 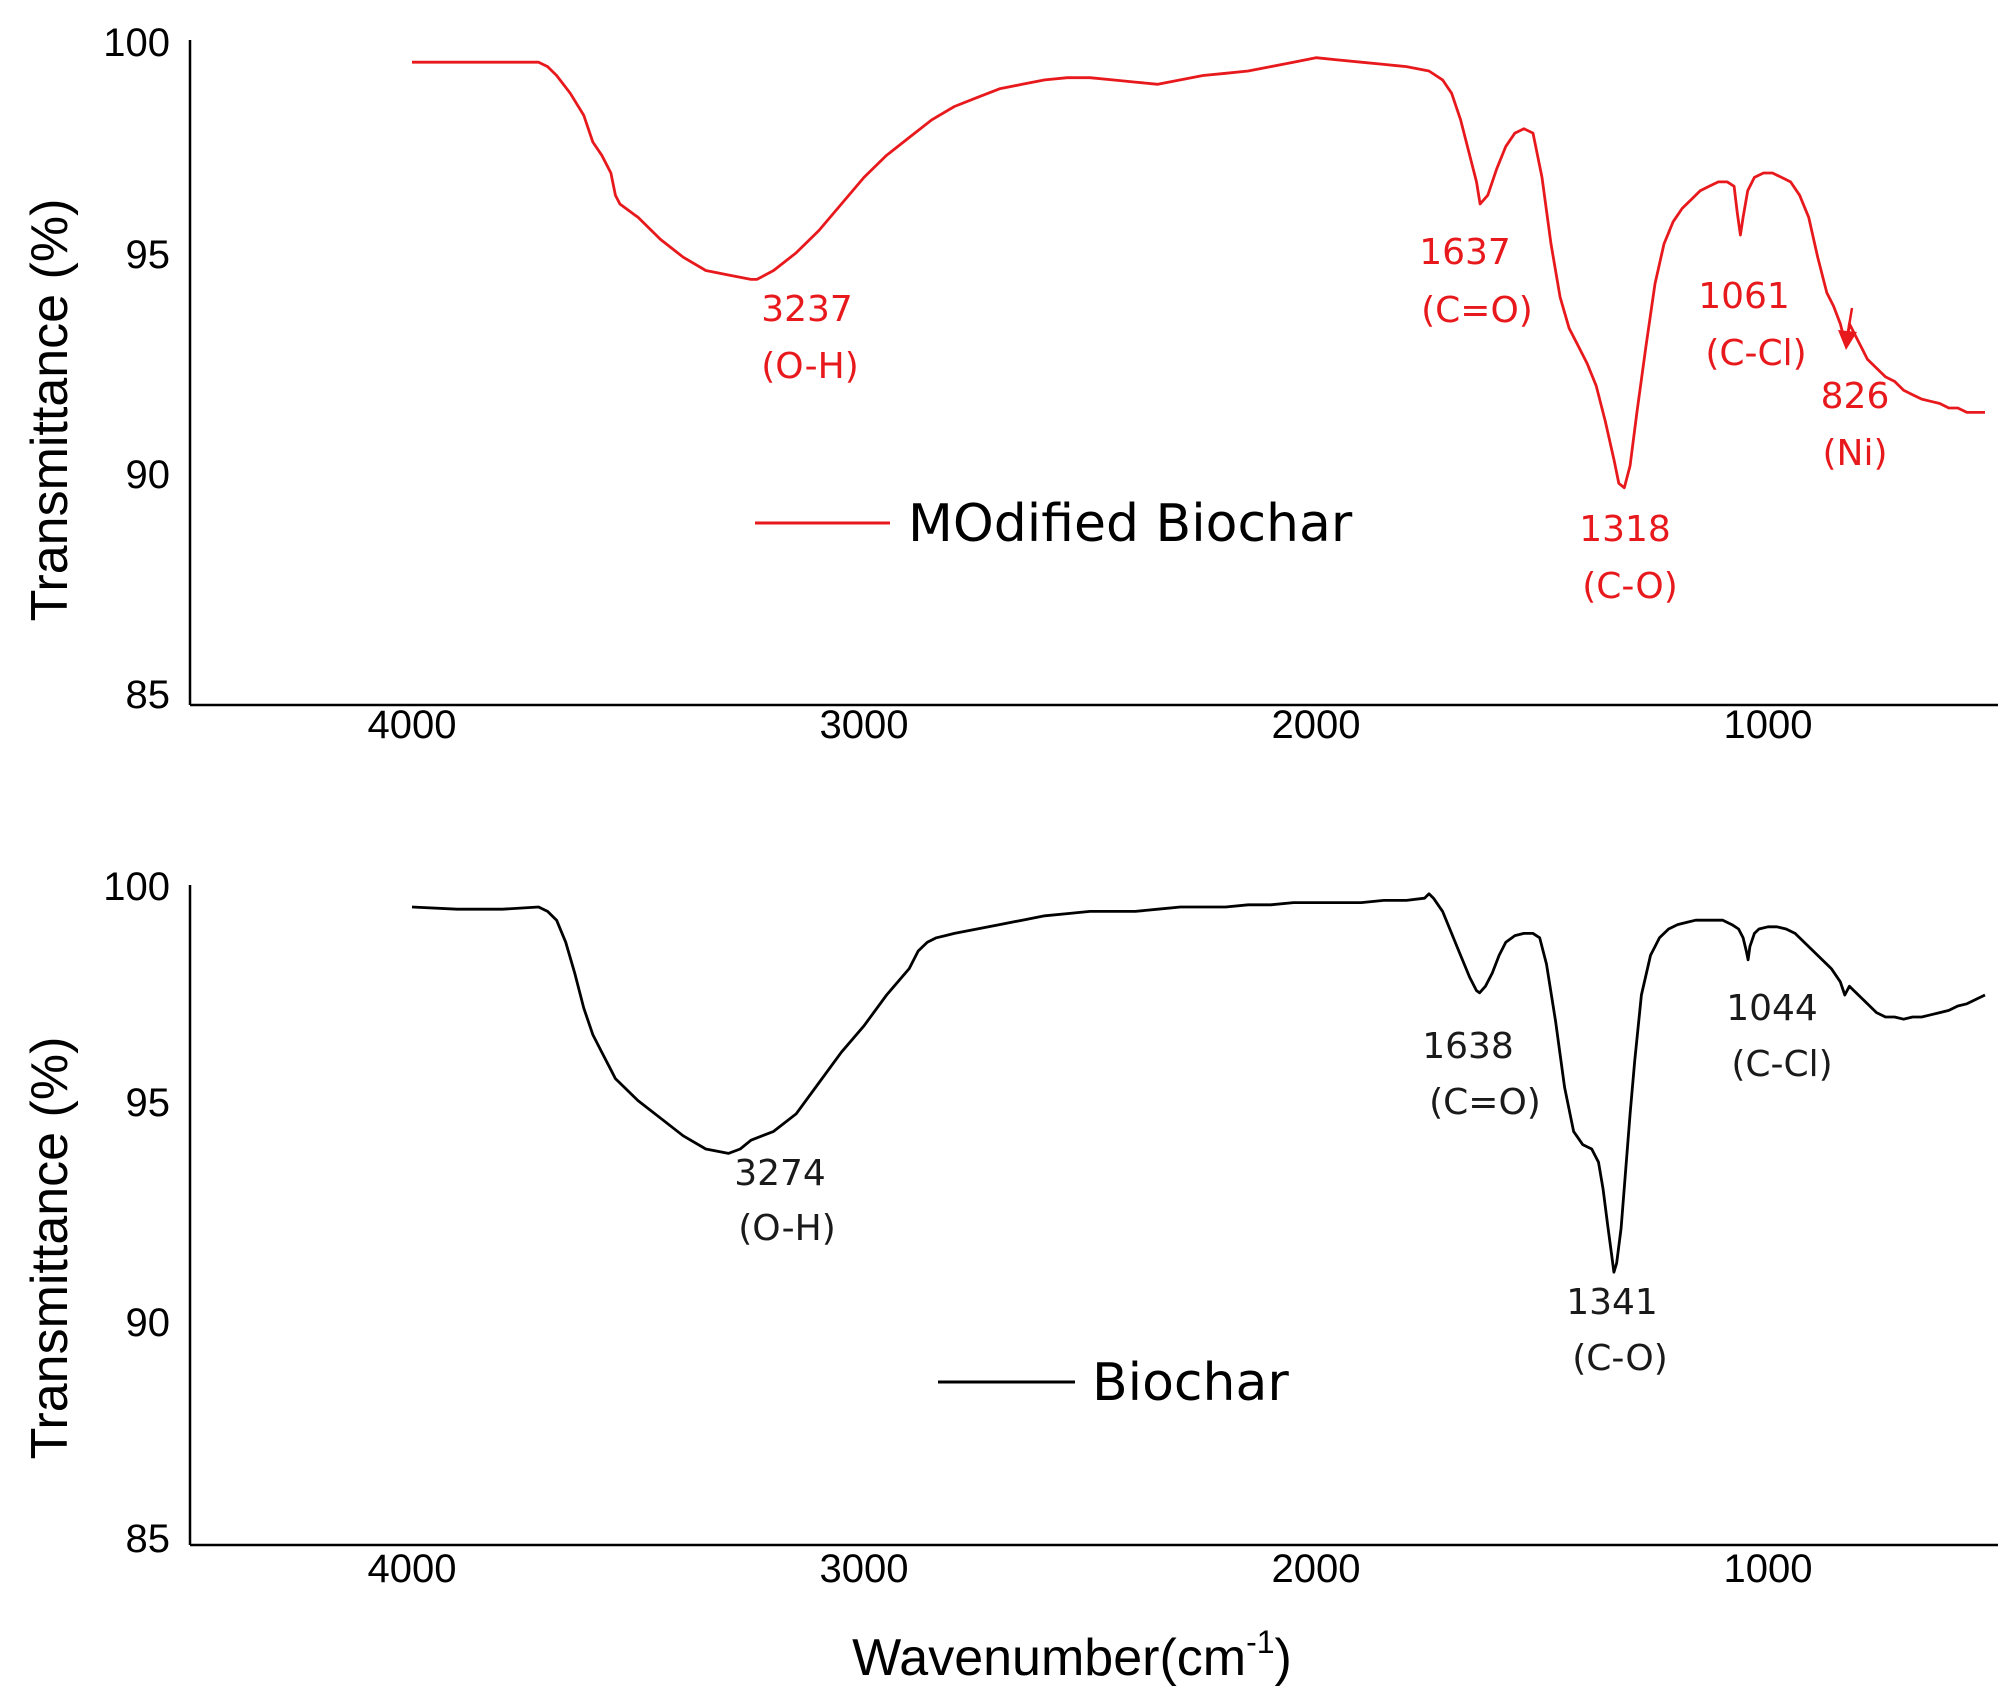 What do you see at coordinates (412, 1569) in the screenshot?
I see `bottom-x-tick-4000: 4000` at bounding box center [412, 1569].